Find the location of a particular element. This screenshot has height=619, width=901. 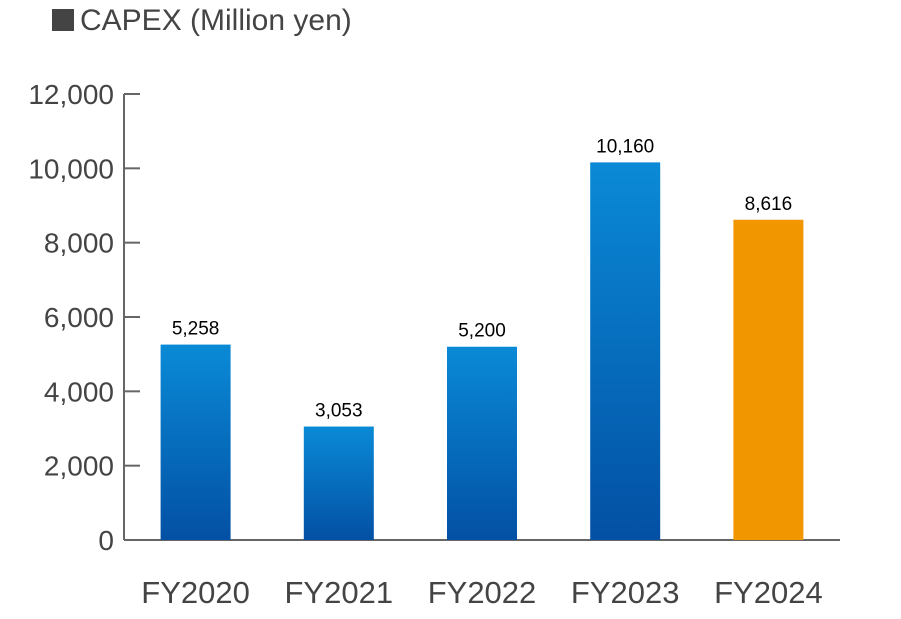

x-tick-label: FY2020 is located at coordinates (195, 592).